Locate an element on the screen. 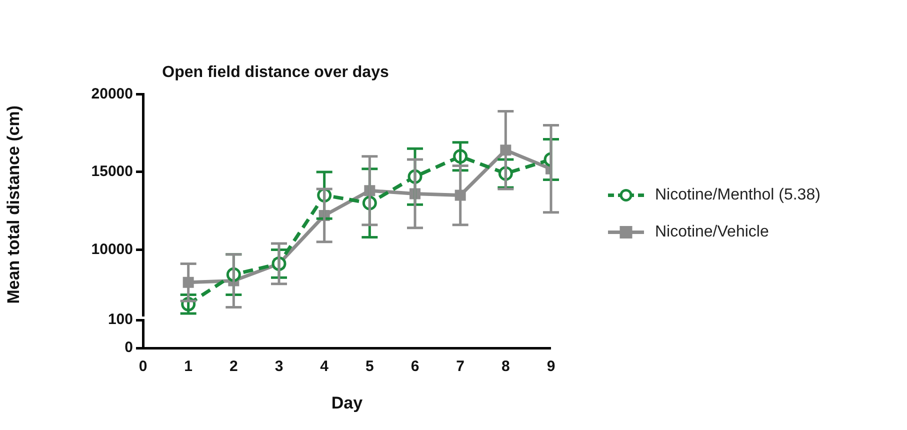 This screenshot has height=430, width=907. y-tick-label: 10000 is located at coordinates (112, 249).